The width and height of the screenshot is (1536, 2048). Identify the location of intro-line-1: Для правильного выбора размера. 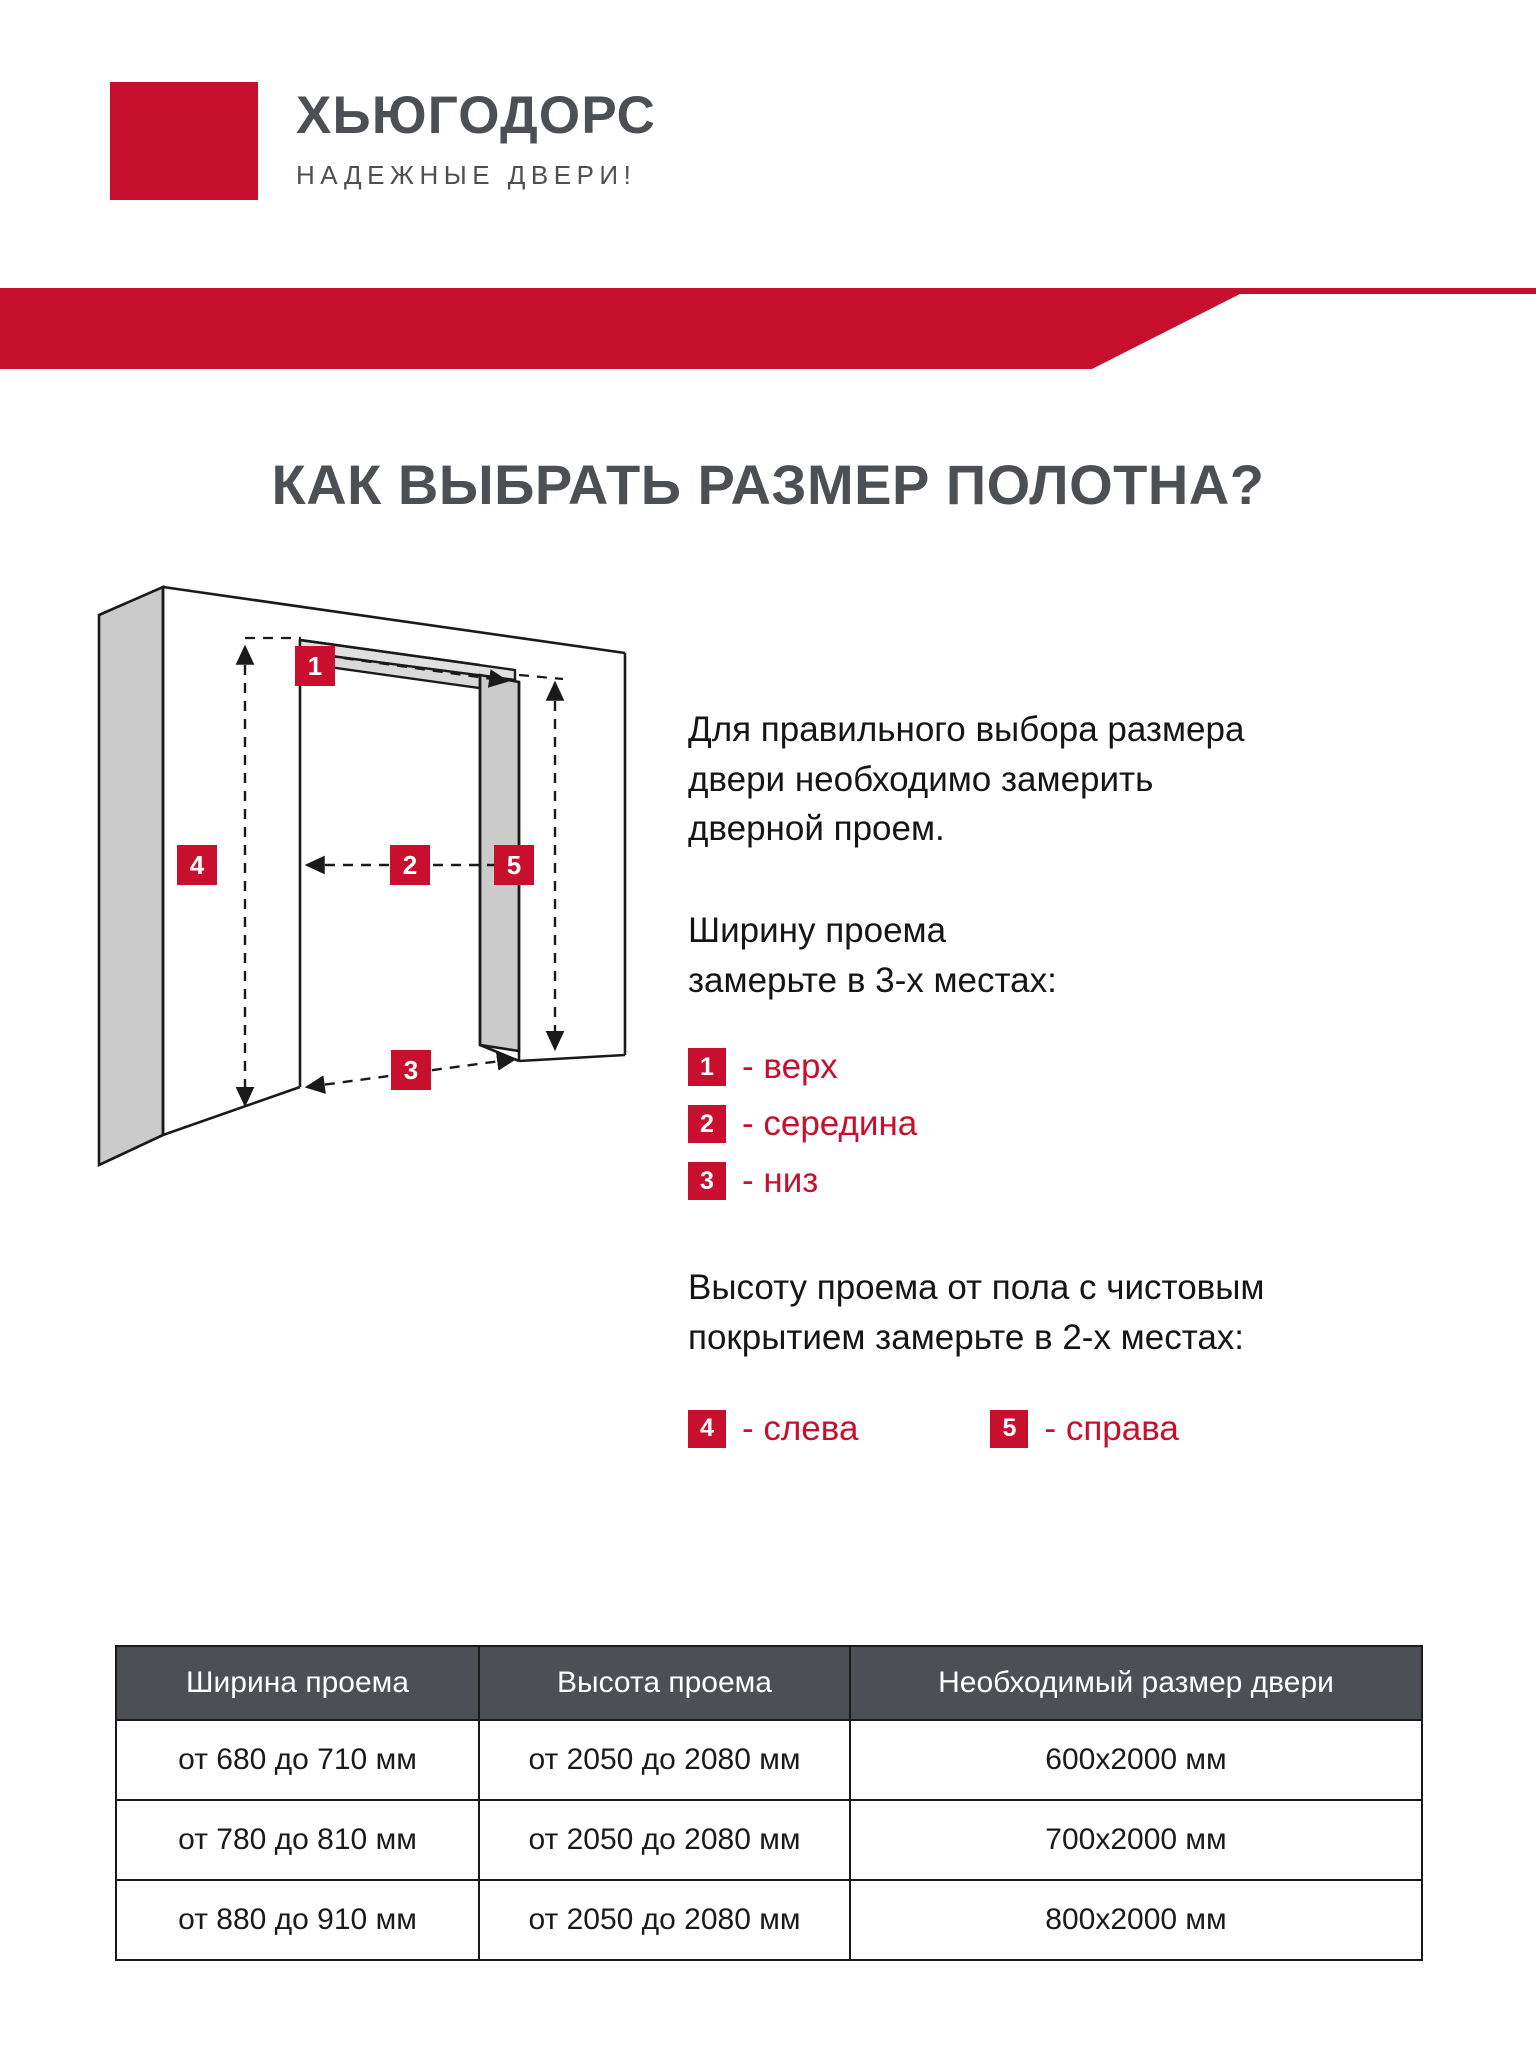
(966, 729).